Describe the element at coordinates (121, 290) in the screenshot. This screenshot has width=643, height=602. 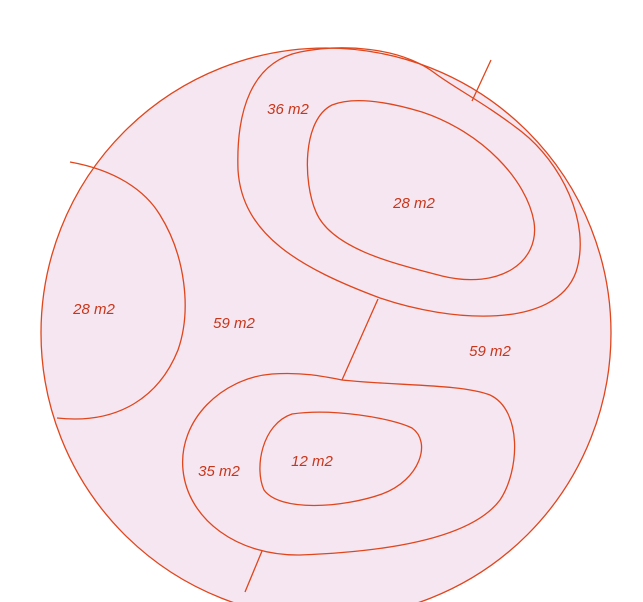
I see `left-region` at that location.